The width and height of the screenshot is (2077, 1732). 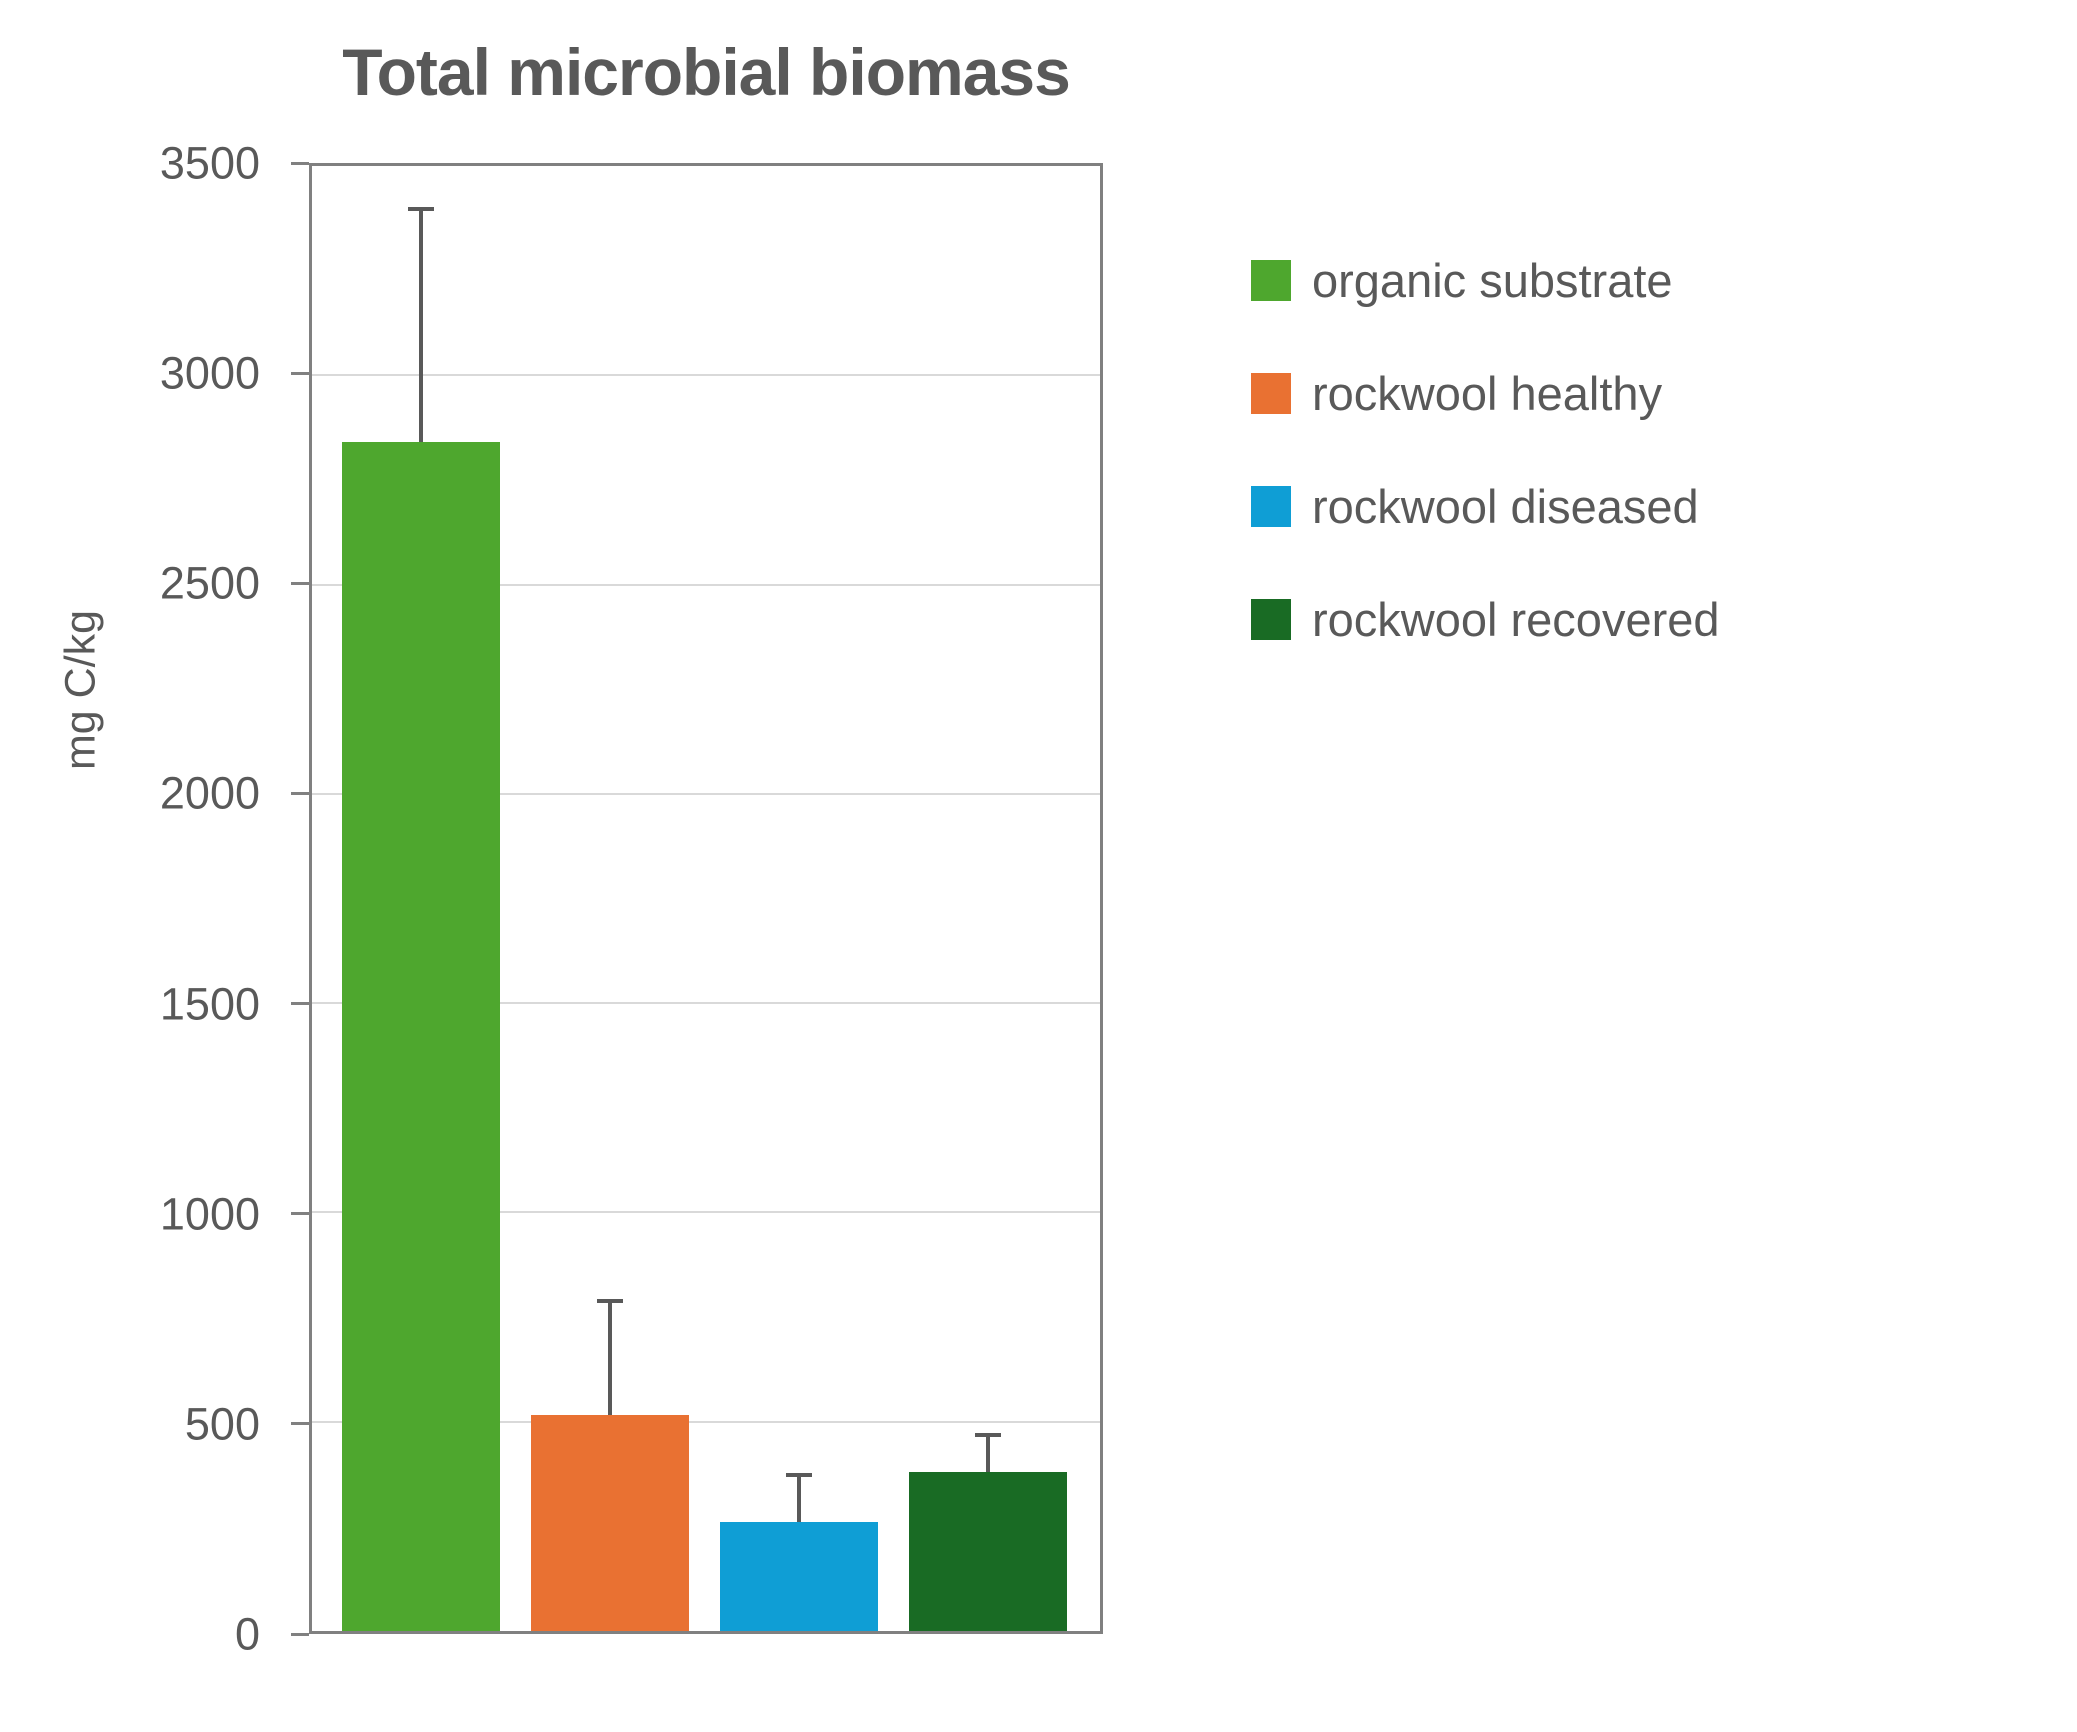 What do you see at coordinates (610, 1523) in the screenshot?
I see `bar-rockwool-healthy` at bounding box center [610, 1523].